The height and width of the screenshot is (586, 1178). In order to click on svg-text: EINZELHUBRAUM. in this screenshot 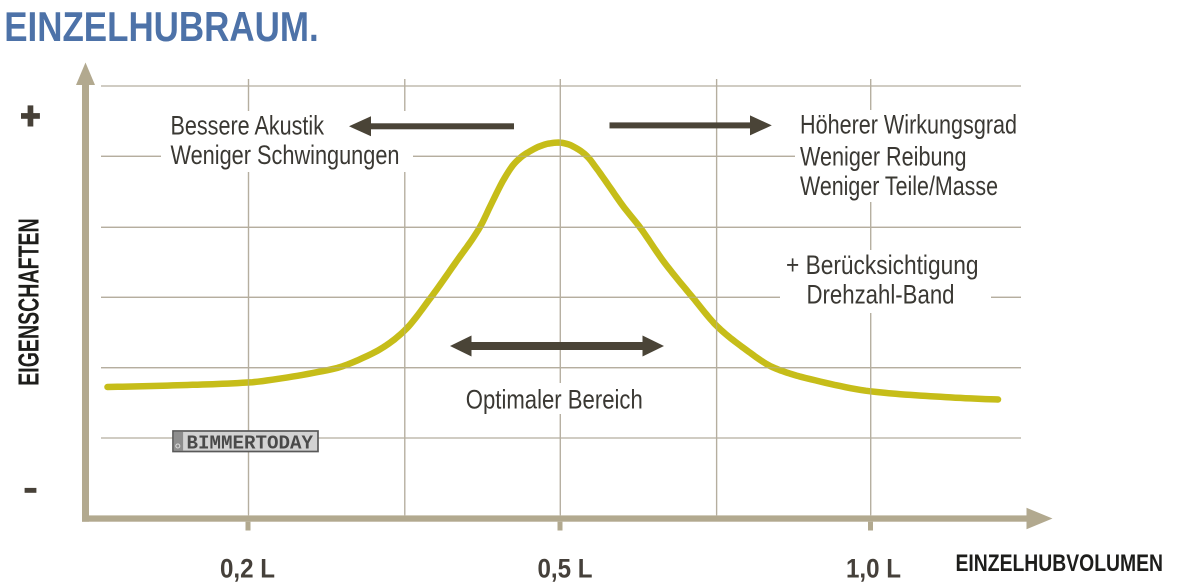, I will do `click(161, 26)`.